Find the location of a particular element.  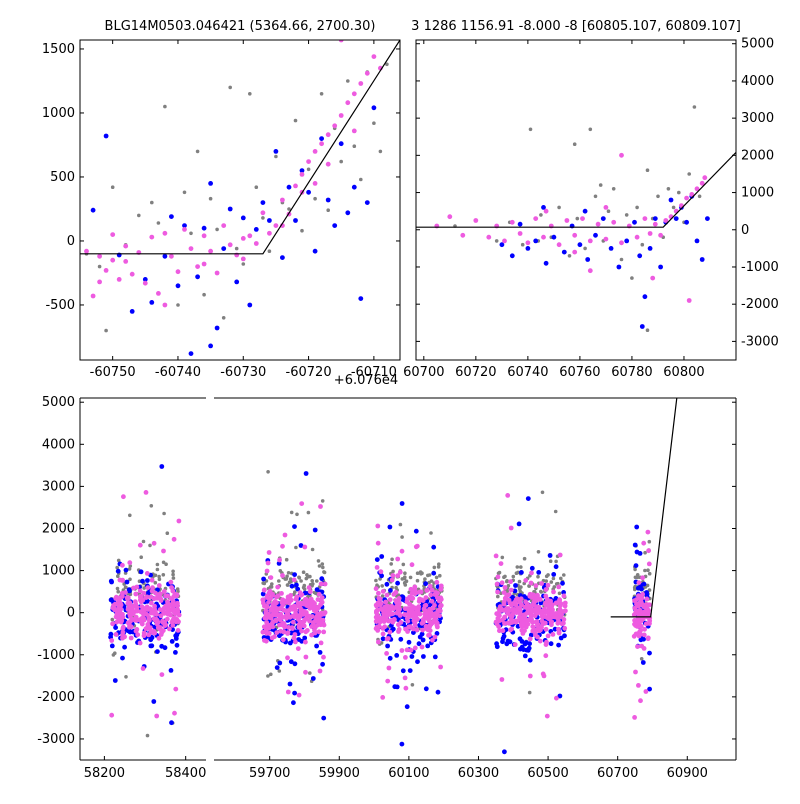

top-right-xtick-label: 60780 is located at coordinates (631, 372).